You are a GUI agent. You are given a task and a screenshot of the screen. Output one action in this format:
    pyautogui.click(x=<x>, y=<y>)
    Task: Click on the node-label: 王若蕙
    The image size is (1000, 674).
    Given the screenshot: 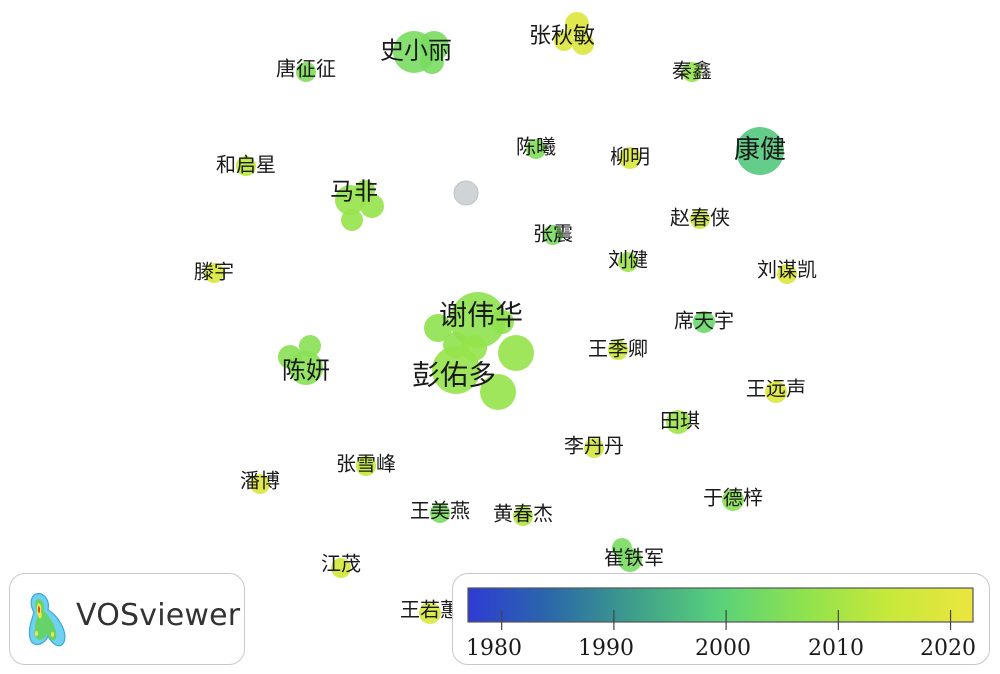 What is the action you would take?
    pyautogui.click(x=430, y=610)
    